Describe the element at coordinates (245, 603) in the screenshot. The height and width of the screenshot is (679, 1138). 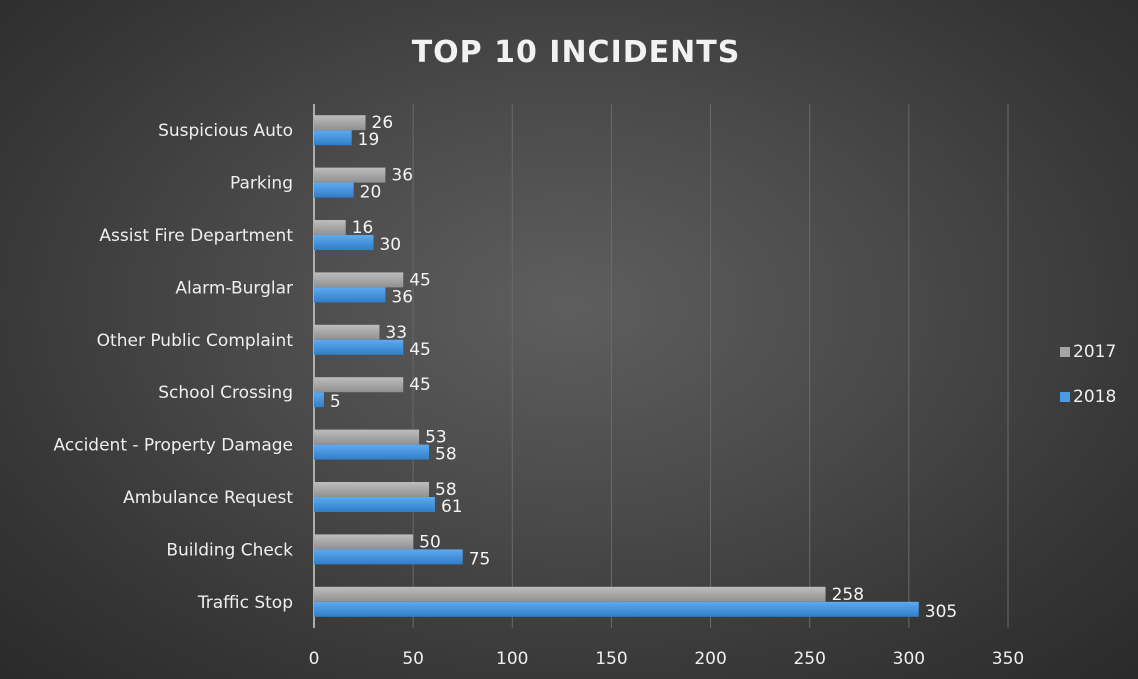
I see `category-label: Traffic Stop` at that location.